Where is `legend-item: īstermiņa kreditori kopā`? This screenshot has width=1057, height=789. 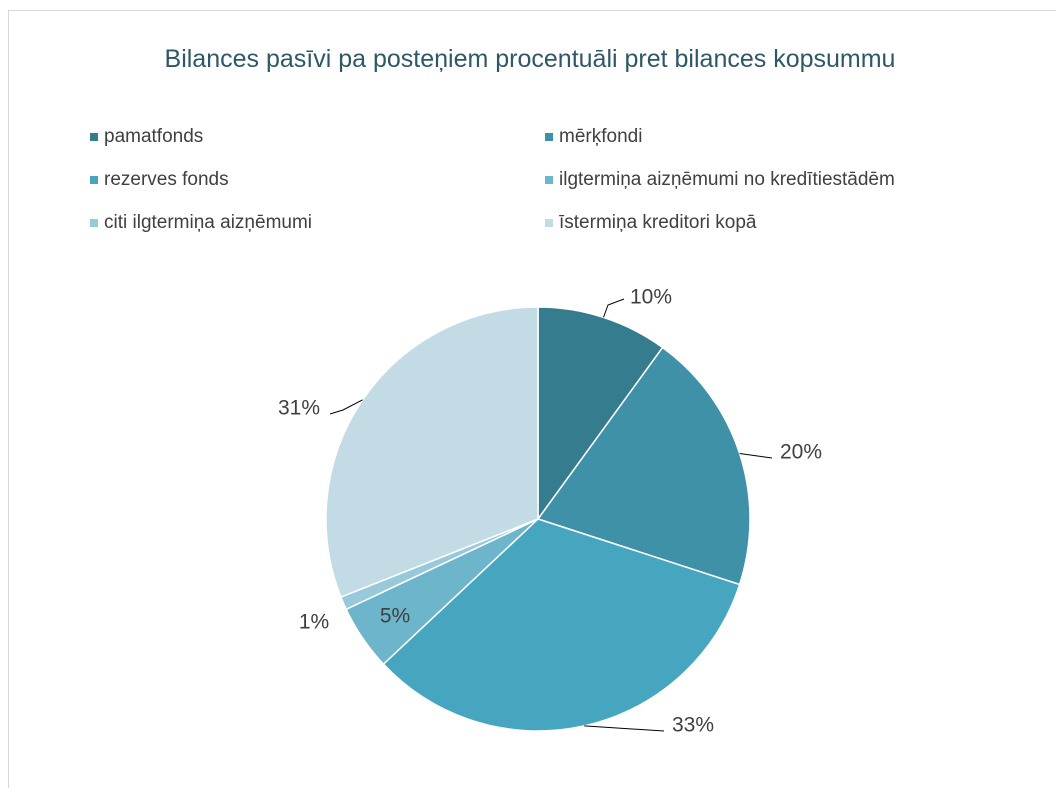 legend-item: īstermiņa kreditori kopā is located at coordinates (650, 223).